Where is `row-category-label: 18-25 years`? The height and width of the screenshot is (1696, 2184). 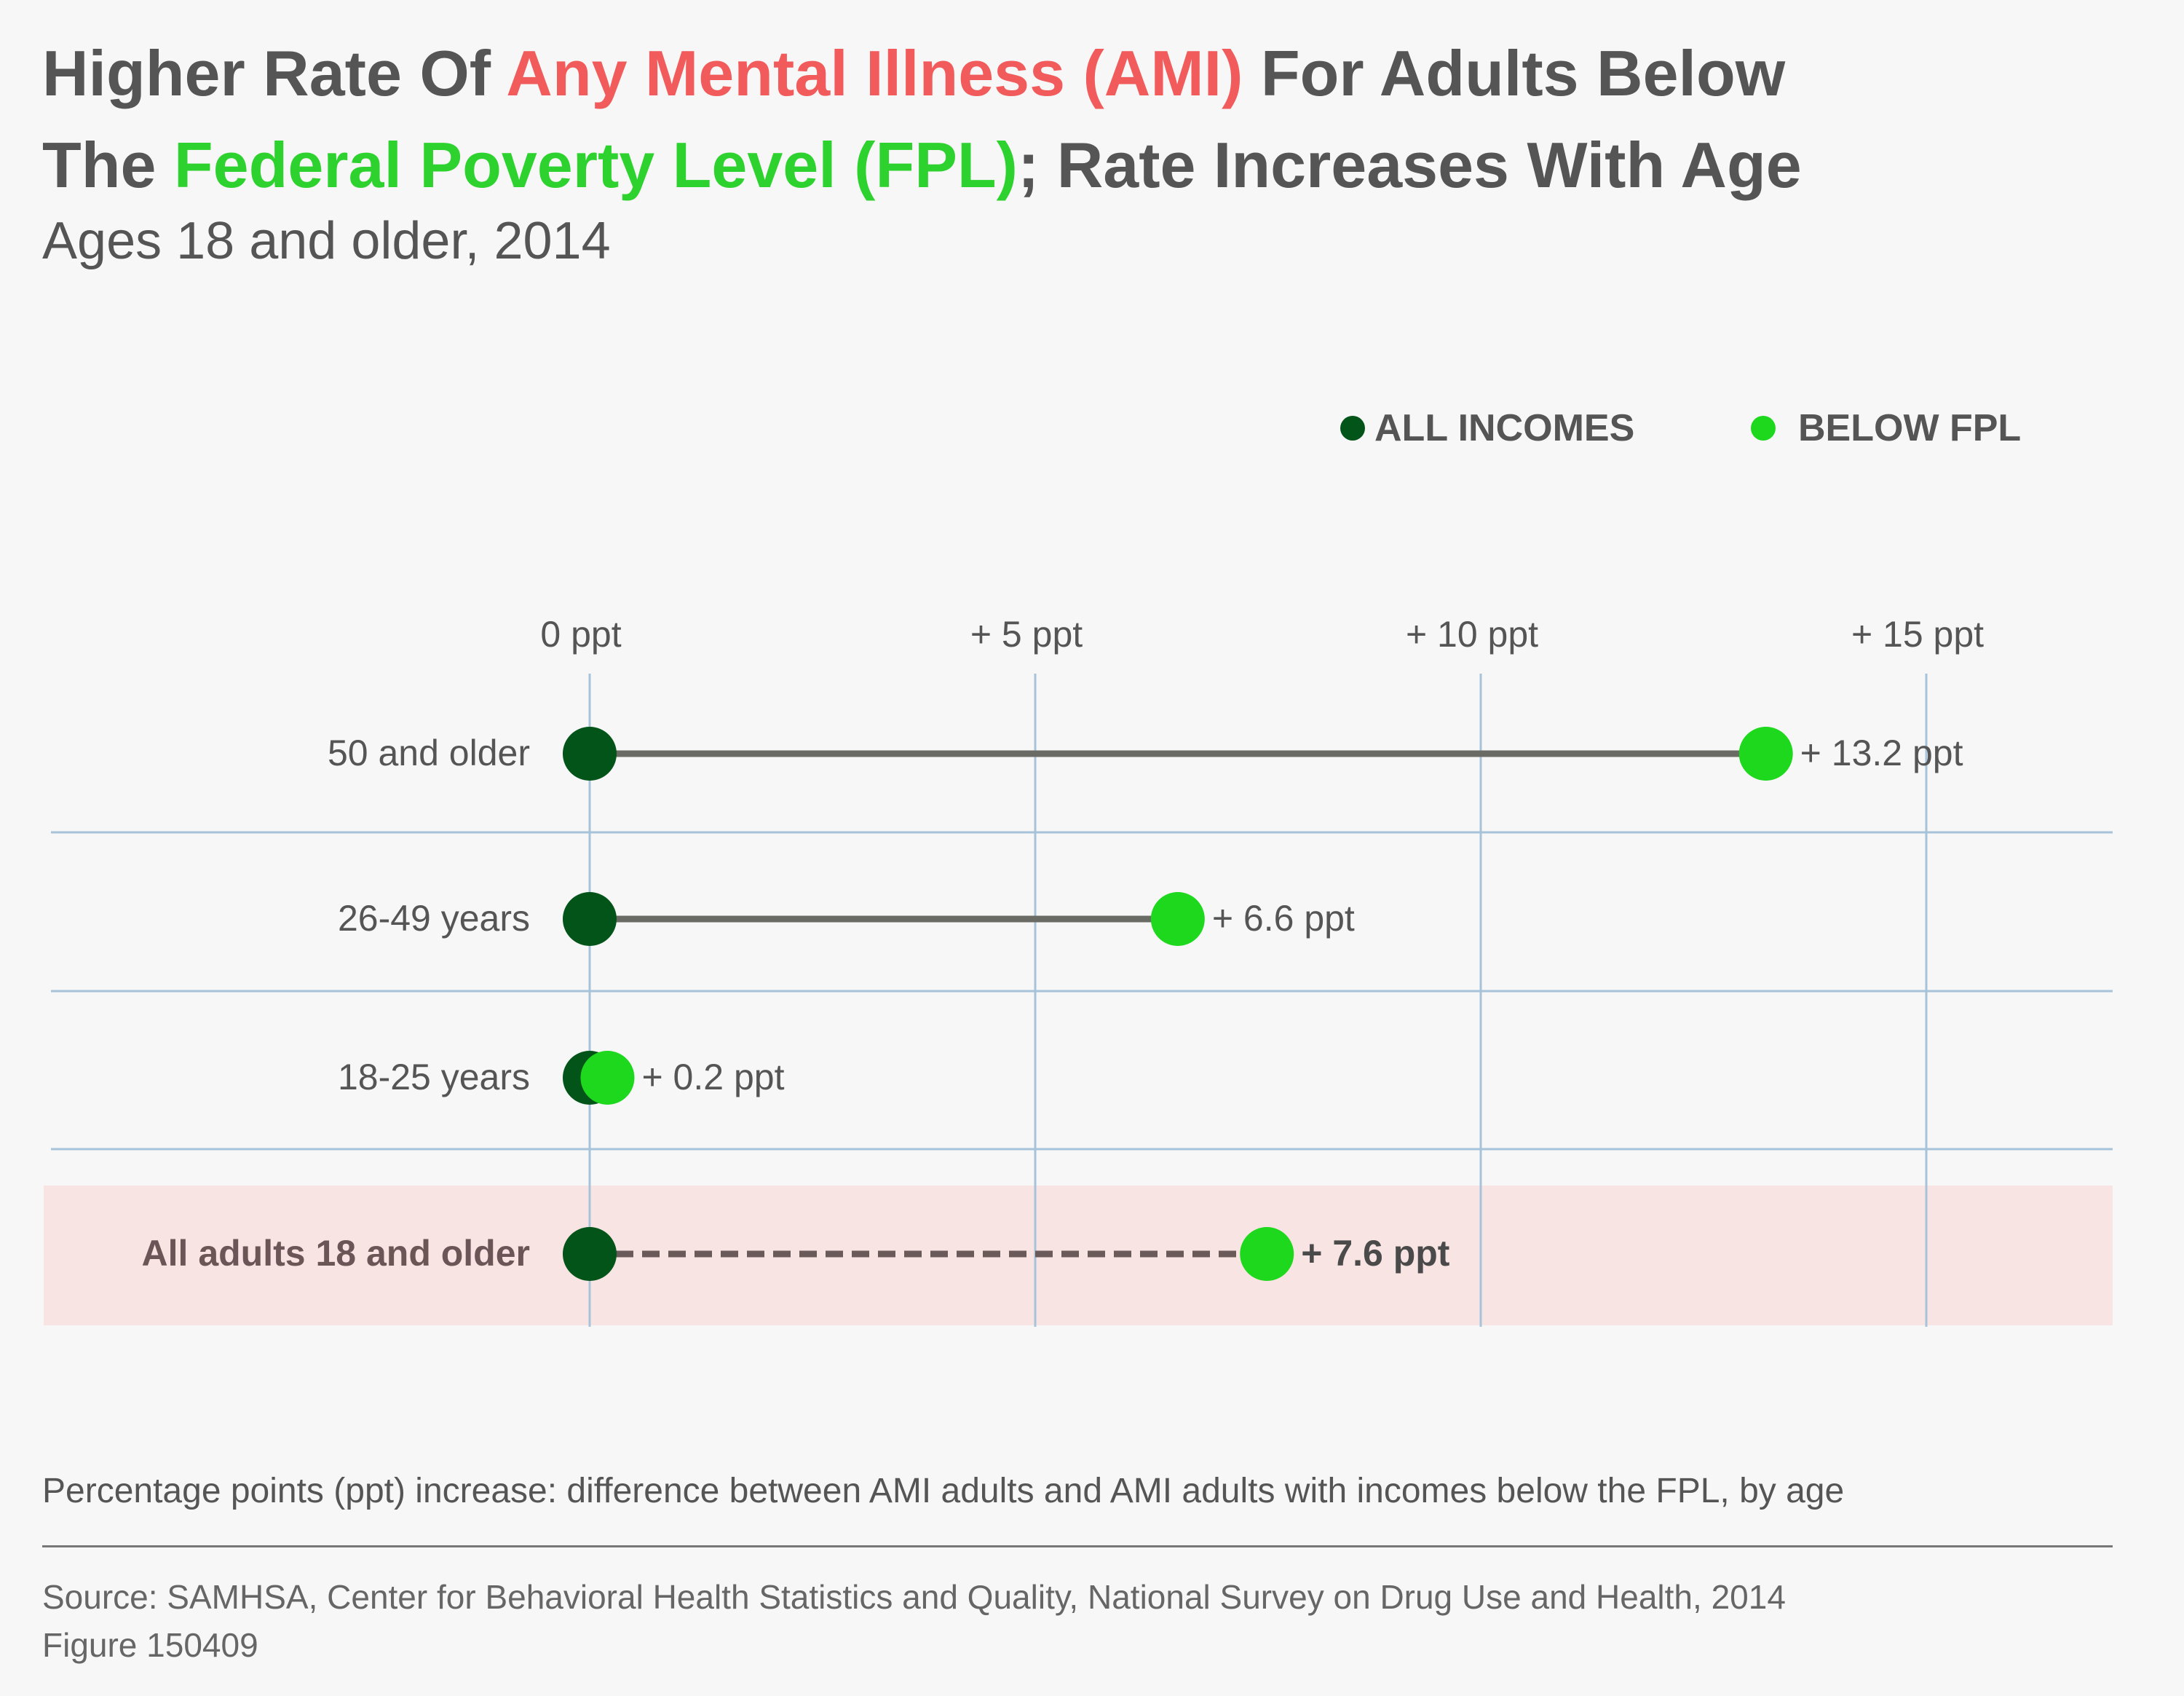 row-category-label: 18-25 years is located at coordinates (434, 1077).